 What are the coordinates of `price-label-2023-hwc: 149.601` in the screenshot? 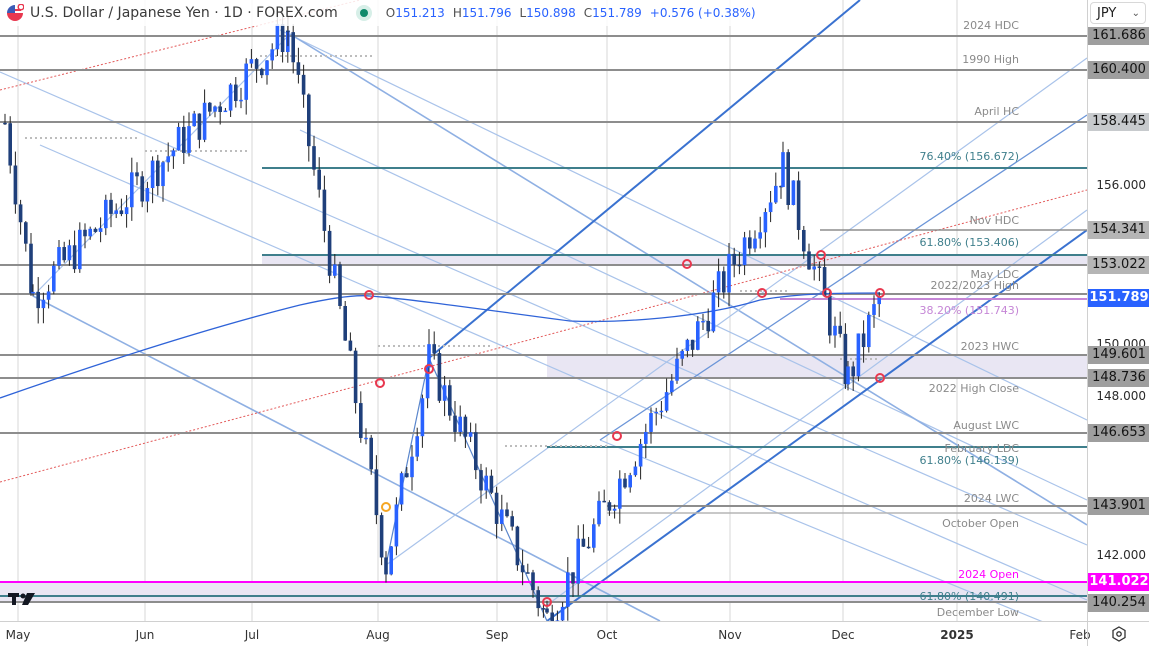 It's located at (1118, 355).